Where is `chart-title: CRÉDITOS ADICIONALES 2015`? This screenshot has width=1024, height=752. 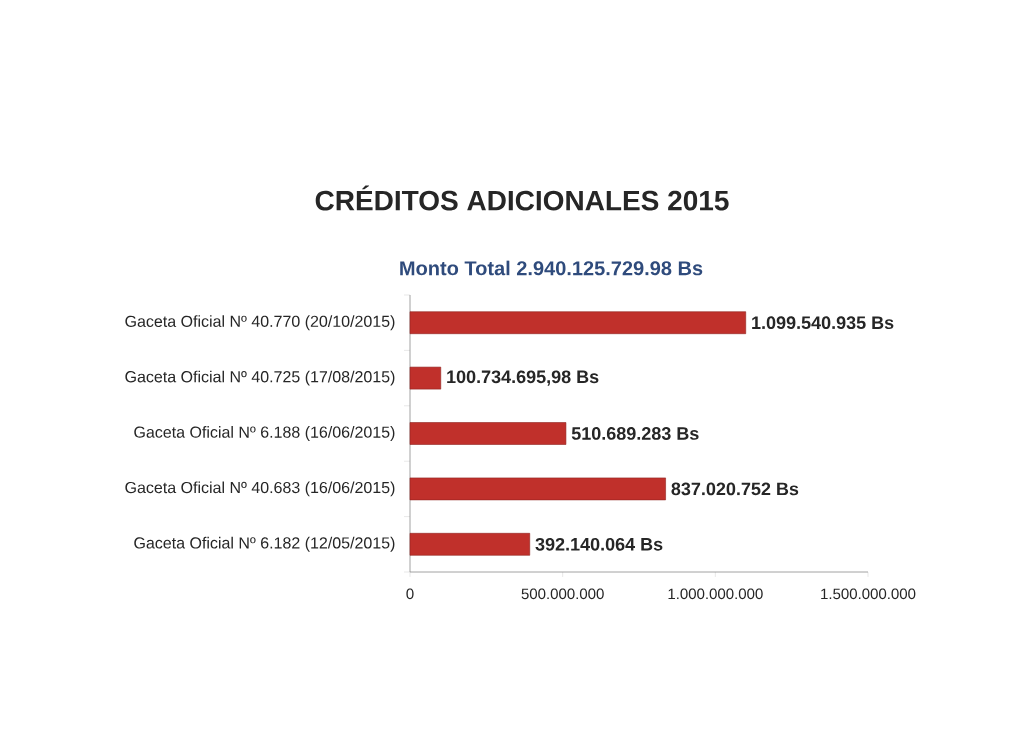
chart-title: CRÉDITOS ADICIONALES 2015 is located at coordinates (522, 198).